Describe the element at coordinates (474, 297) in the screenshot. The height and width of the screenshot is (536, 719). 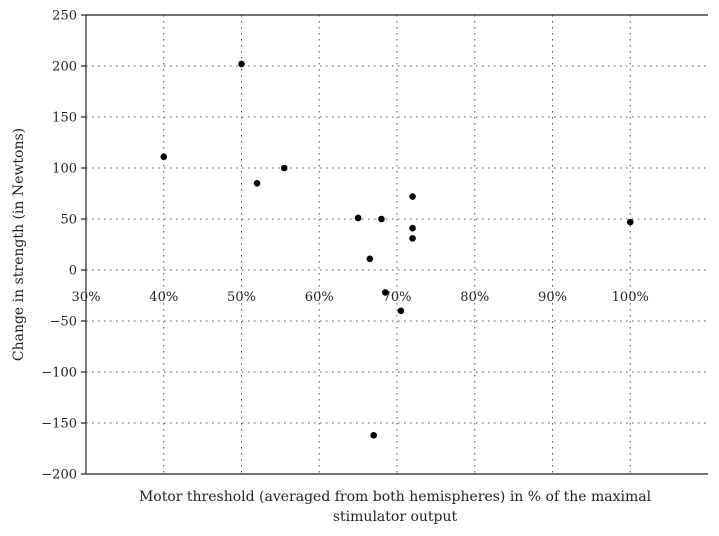
I see `x-tick-label: 80%` at that location.